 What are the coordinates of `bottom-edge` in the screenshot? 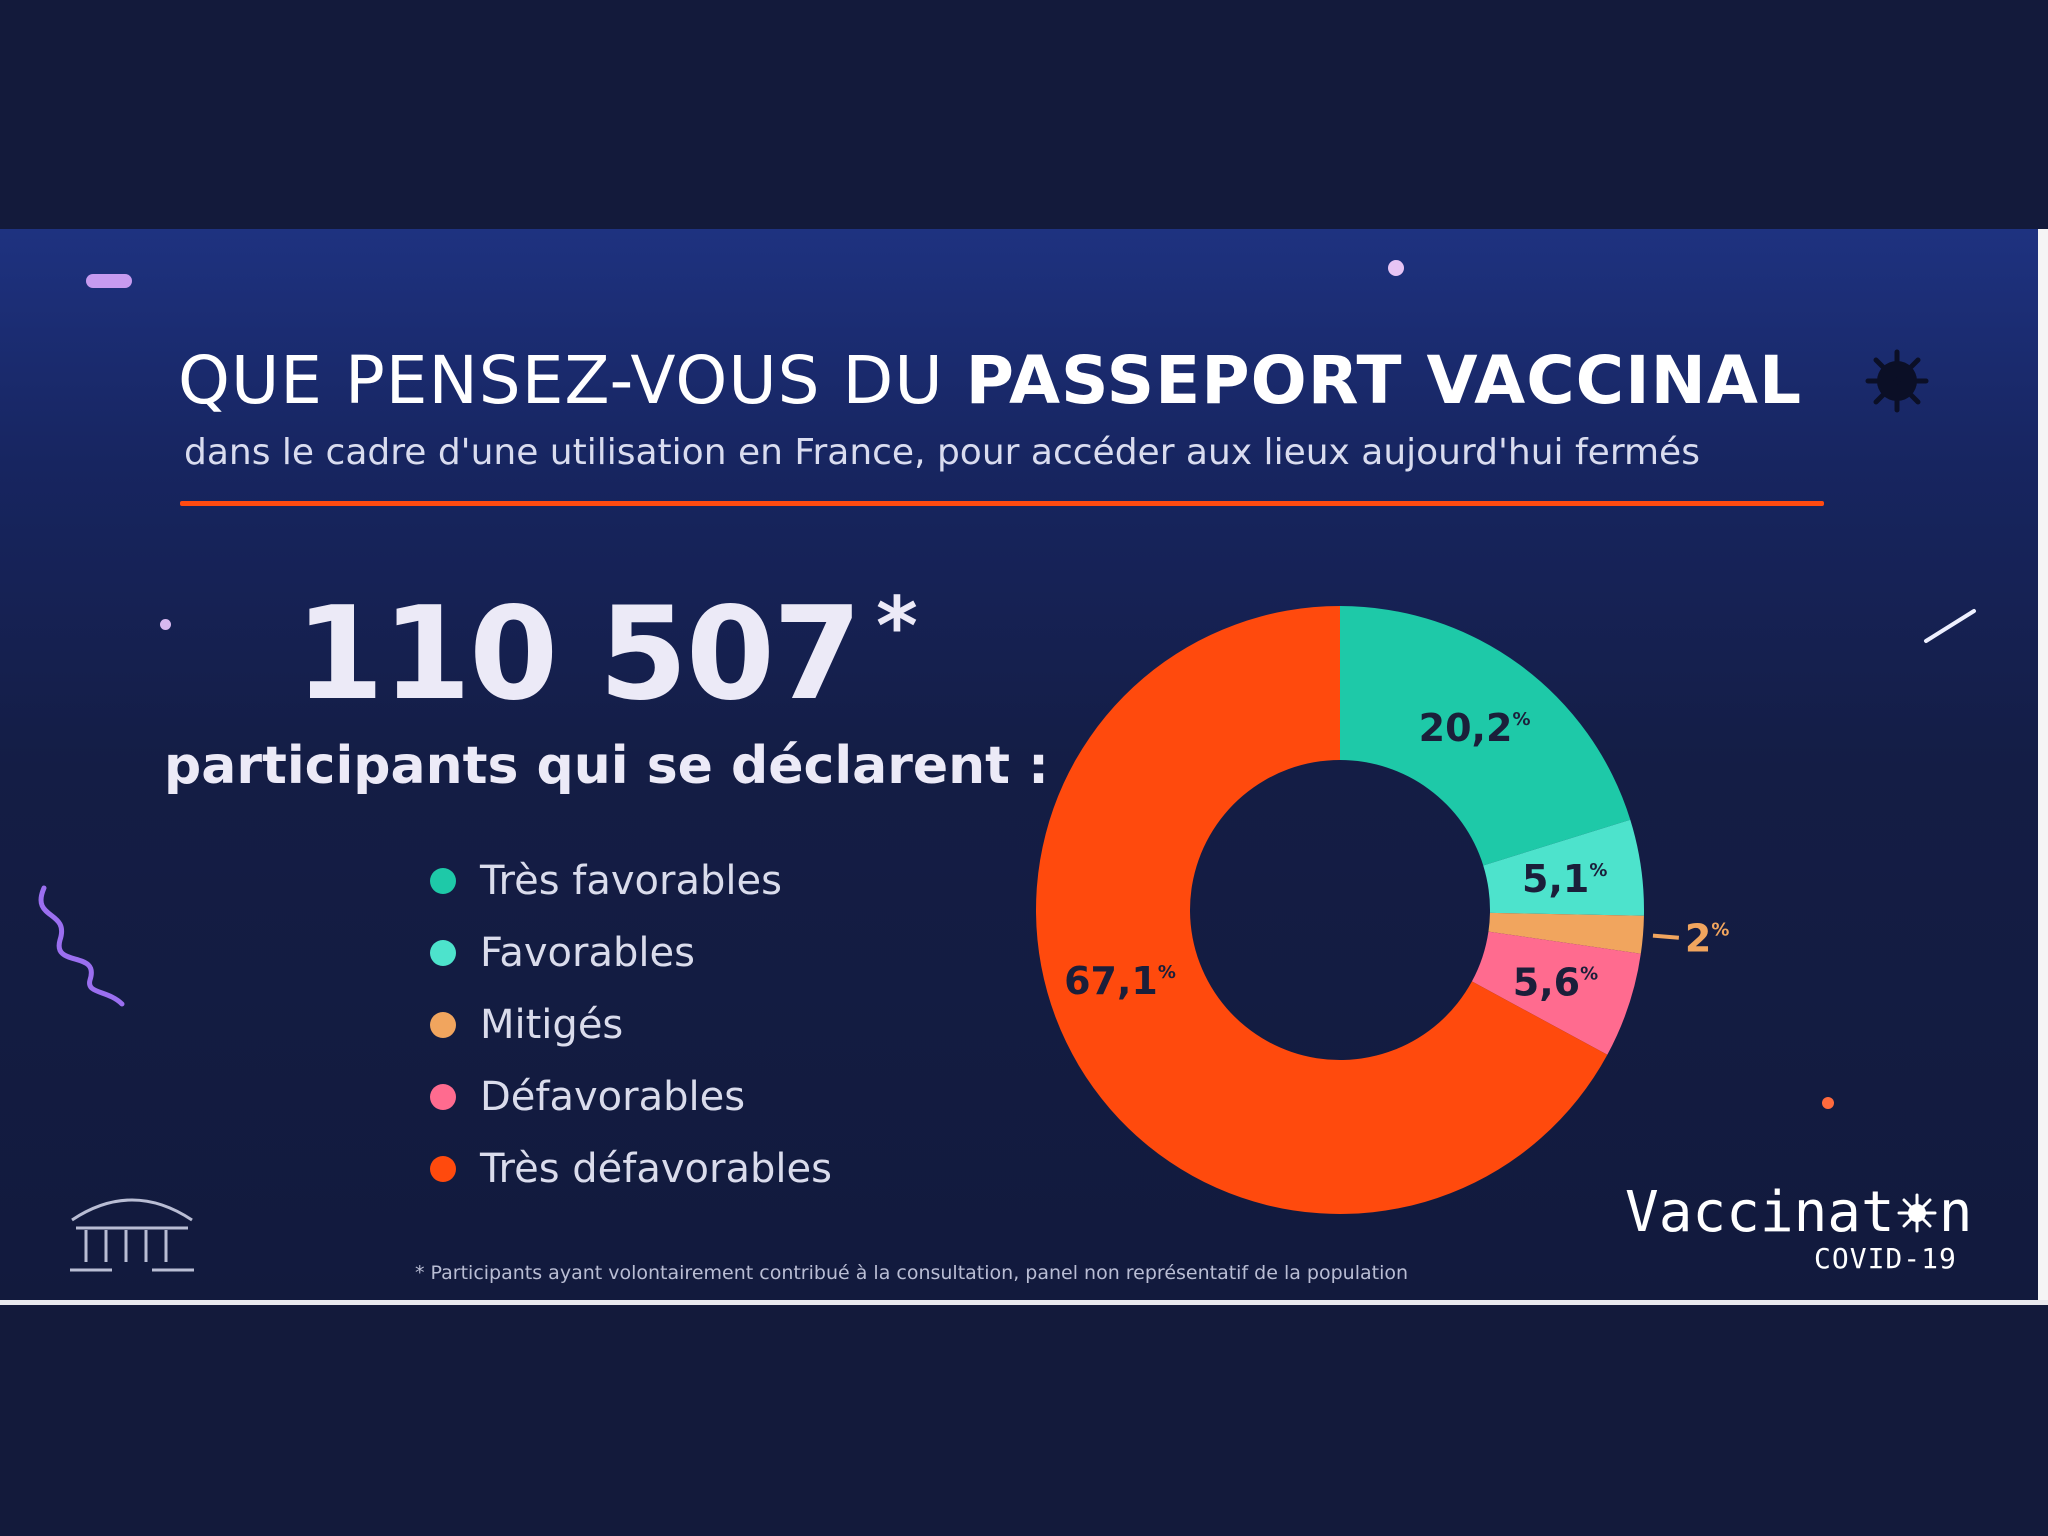 It's located at (1024, 1302).